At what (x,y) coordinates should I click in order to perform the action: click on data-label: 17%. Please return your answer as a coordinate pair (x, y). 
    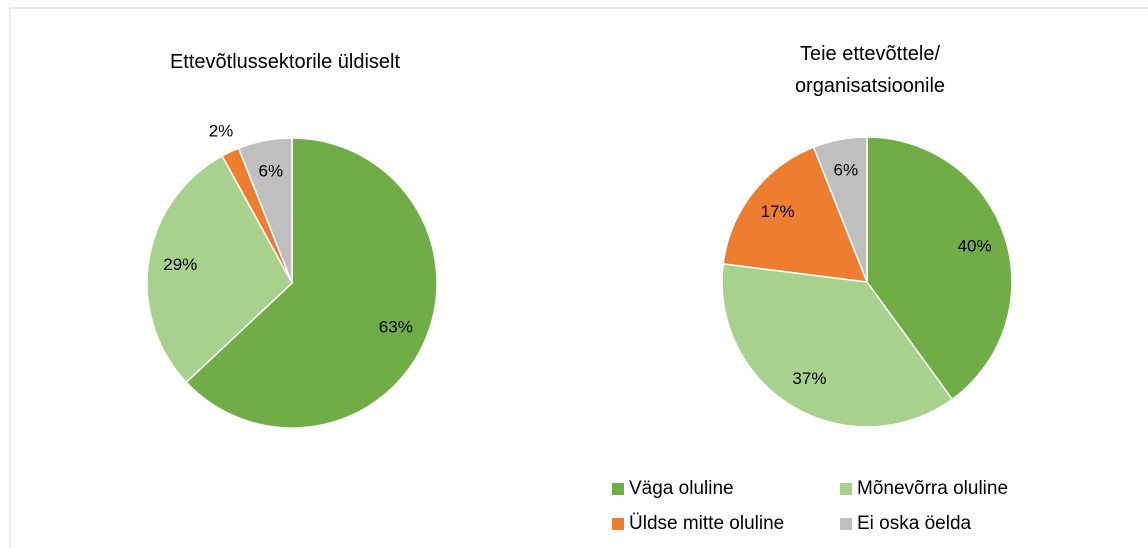
    Looking at the image, I should click on (778, 211).